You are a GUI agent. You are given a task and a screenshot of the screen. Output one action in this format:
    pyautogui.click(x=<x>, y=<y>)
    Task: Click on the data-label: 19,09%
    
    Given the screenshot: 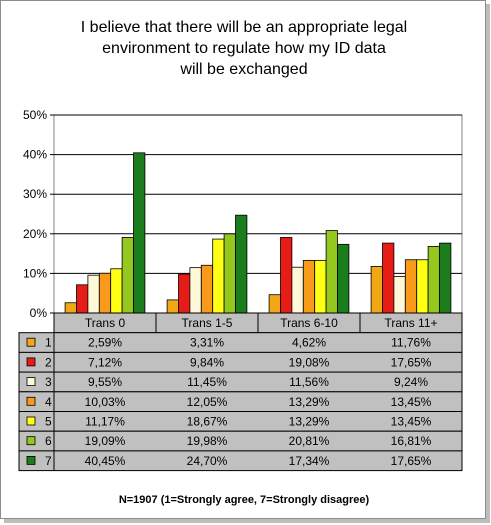 What is the action you would take?
    pyautogui.click(x=105, y=441)
    